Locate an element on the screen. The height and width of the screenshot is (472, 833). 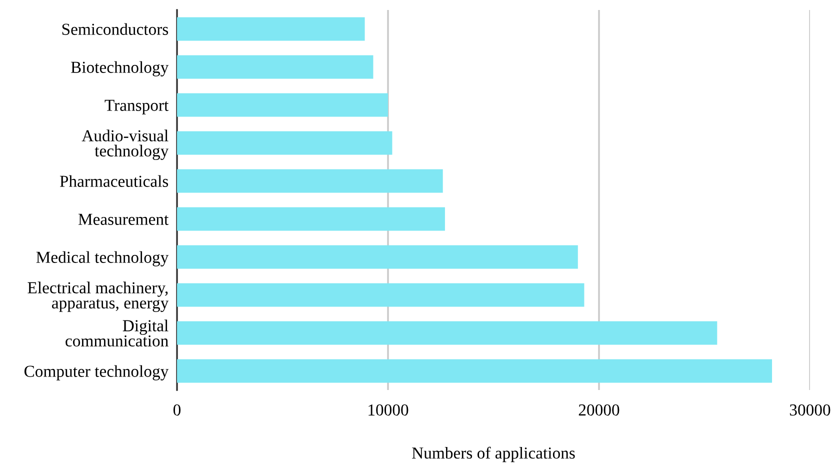
y-tick-label: Semiconductors is located at coordinates (115, 29).